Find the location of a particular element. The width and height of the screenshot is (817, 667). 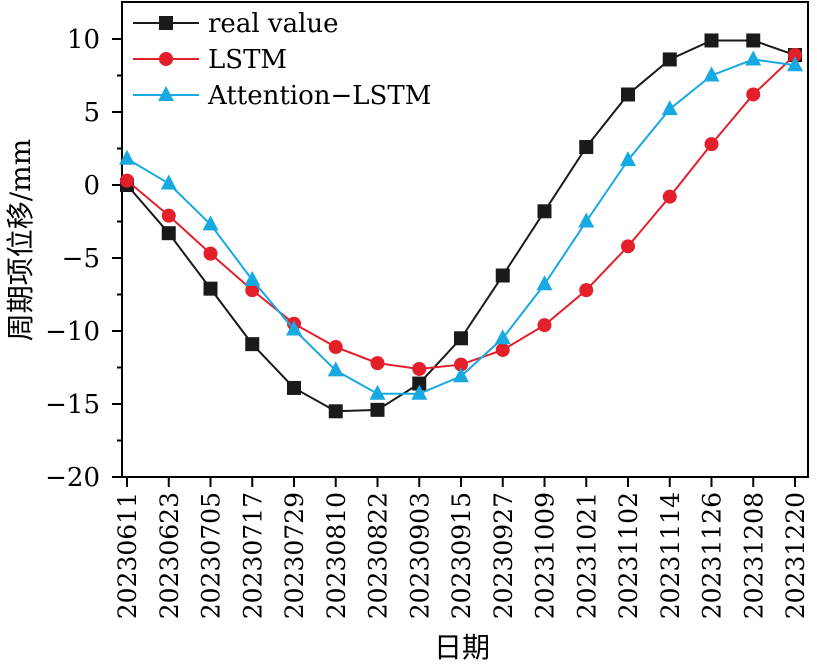

y-axis-title: 周期项位移/mm is located at coordinates (20, 240).